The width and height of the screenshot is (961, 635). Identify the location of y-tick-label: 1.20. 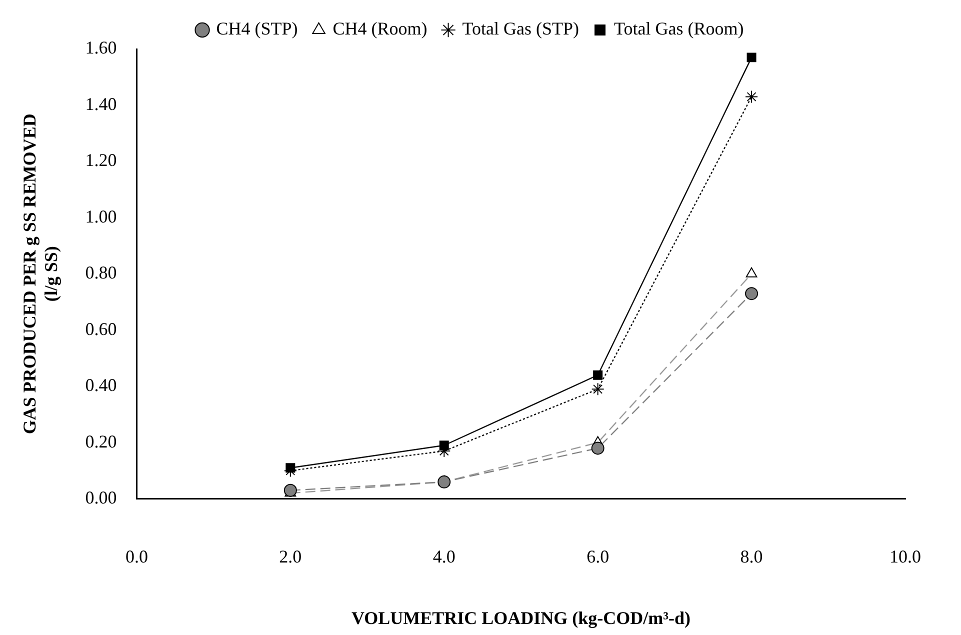
(101, 160).